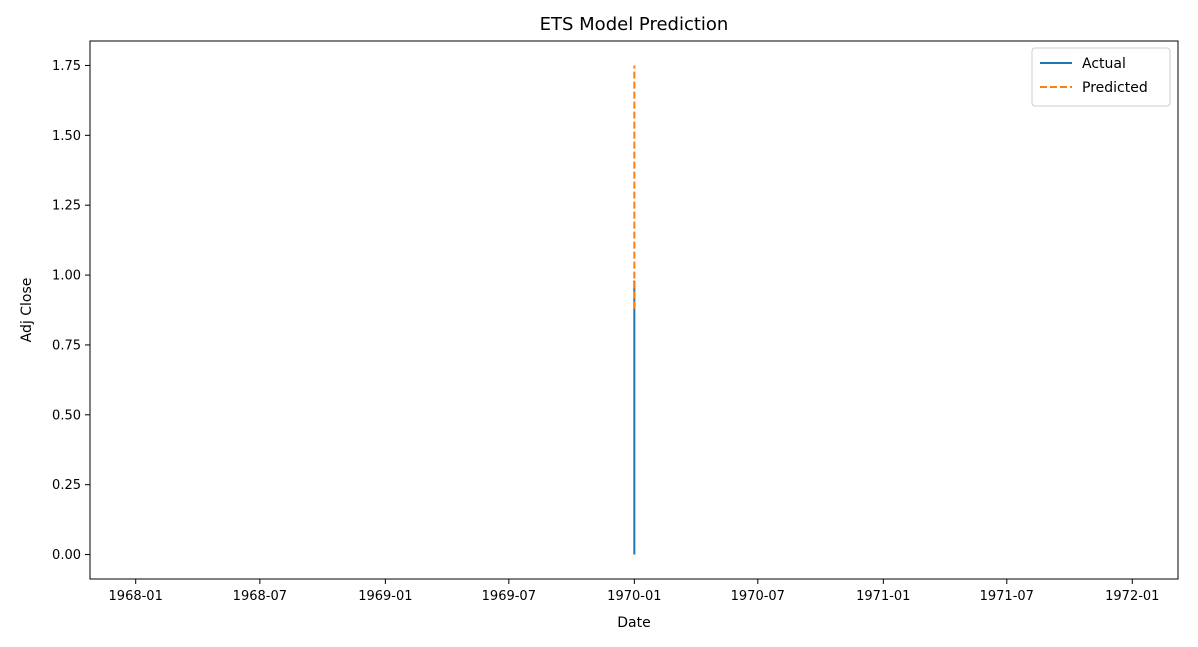 This screenshot has height=647, width=1198. I want to click on x-tick-label: 1970-07, so click(758, 596).